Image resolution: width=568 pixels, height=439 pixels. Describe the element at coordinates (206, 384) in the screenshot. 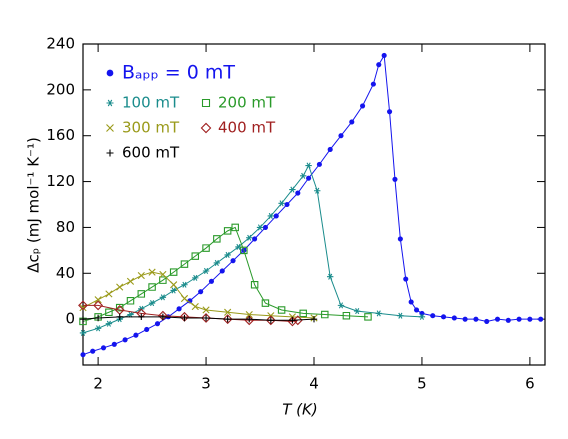

I see `x-tick-label: 3` at that location.